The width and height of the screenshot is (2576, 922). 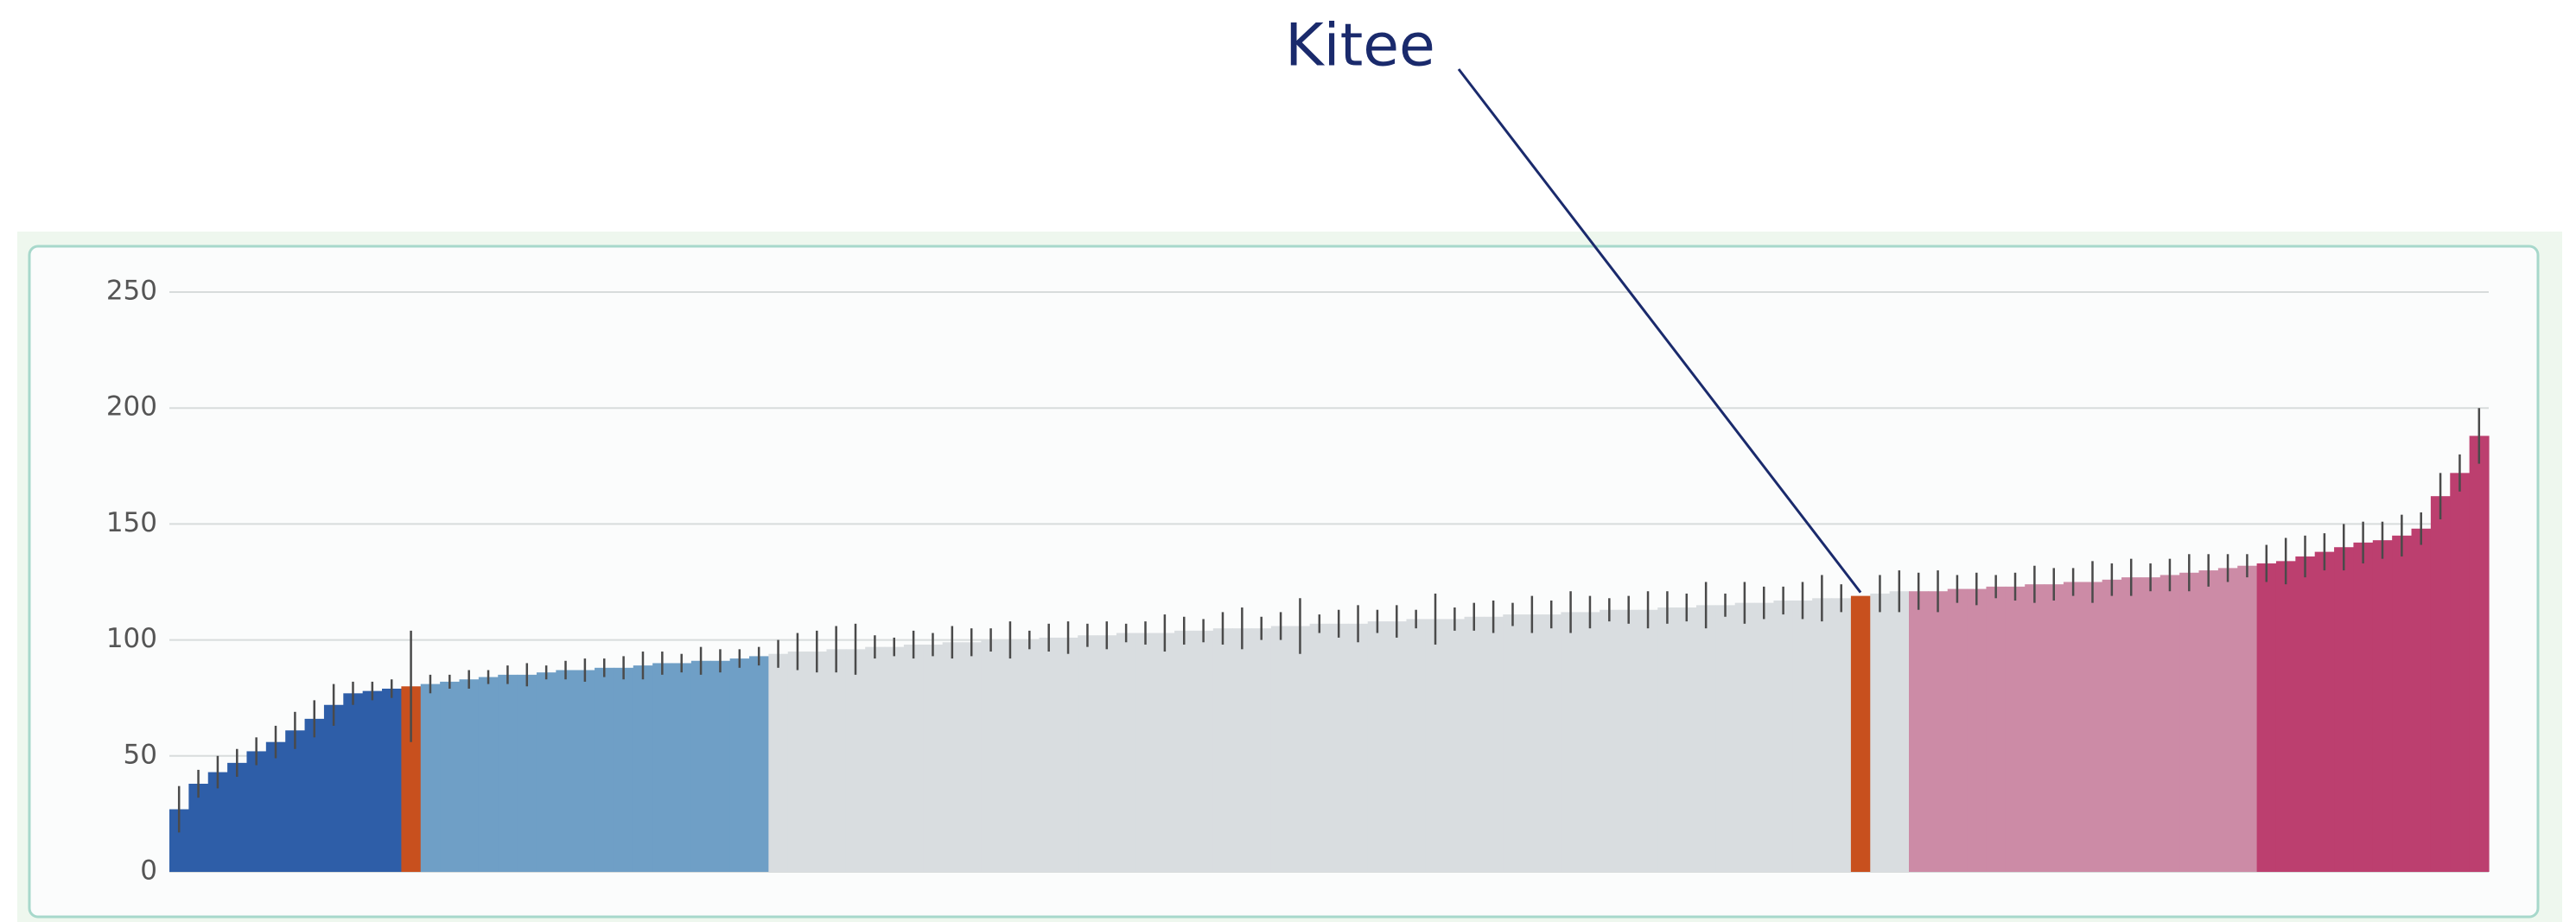 I want to click on annotation-line, so click(x=1660, y=331).